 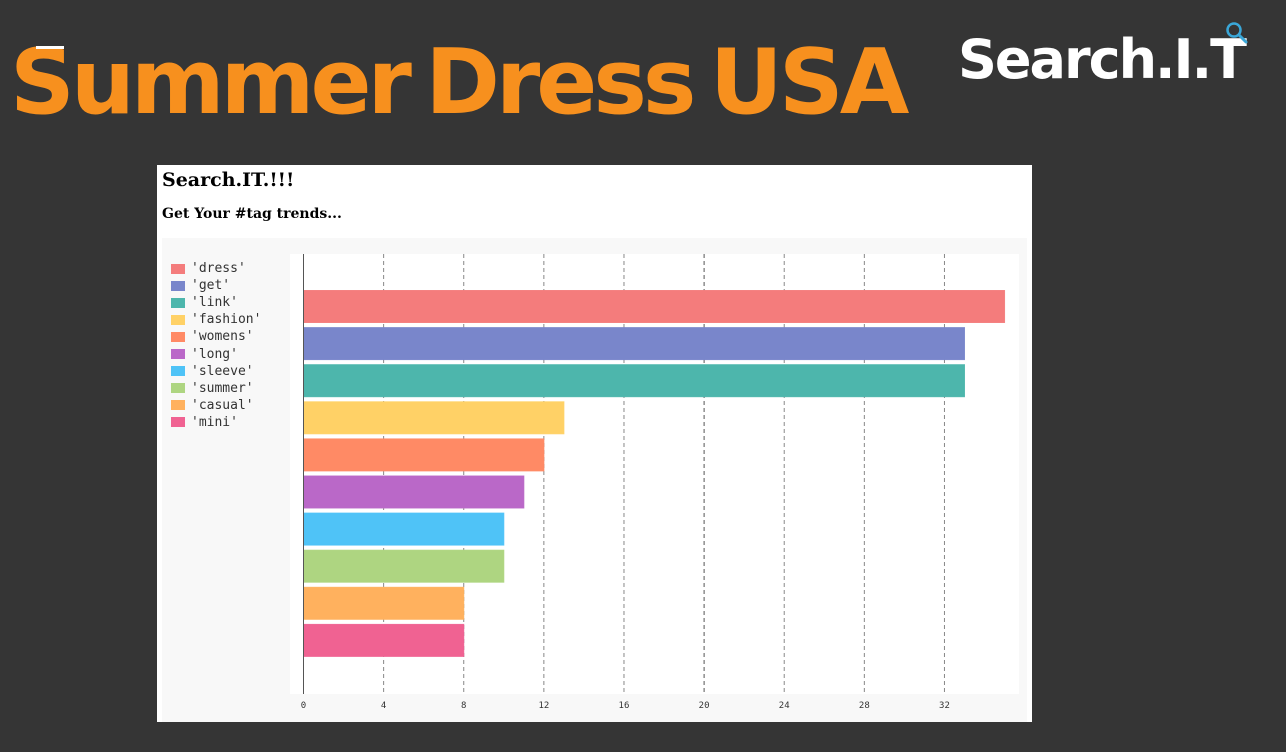 What do you see at coordinates (784, 706) in the screenshot?
I see `x-tick-label: 24` at bounding box center [784, 706].